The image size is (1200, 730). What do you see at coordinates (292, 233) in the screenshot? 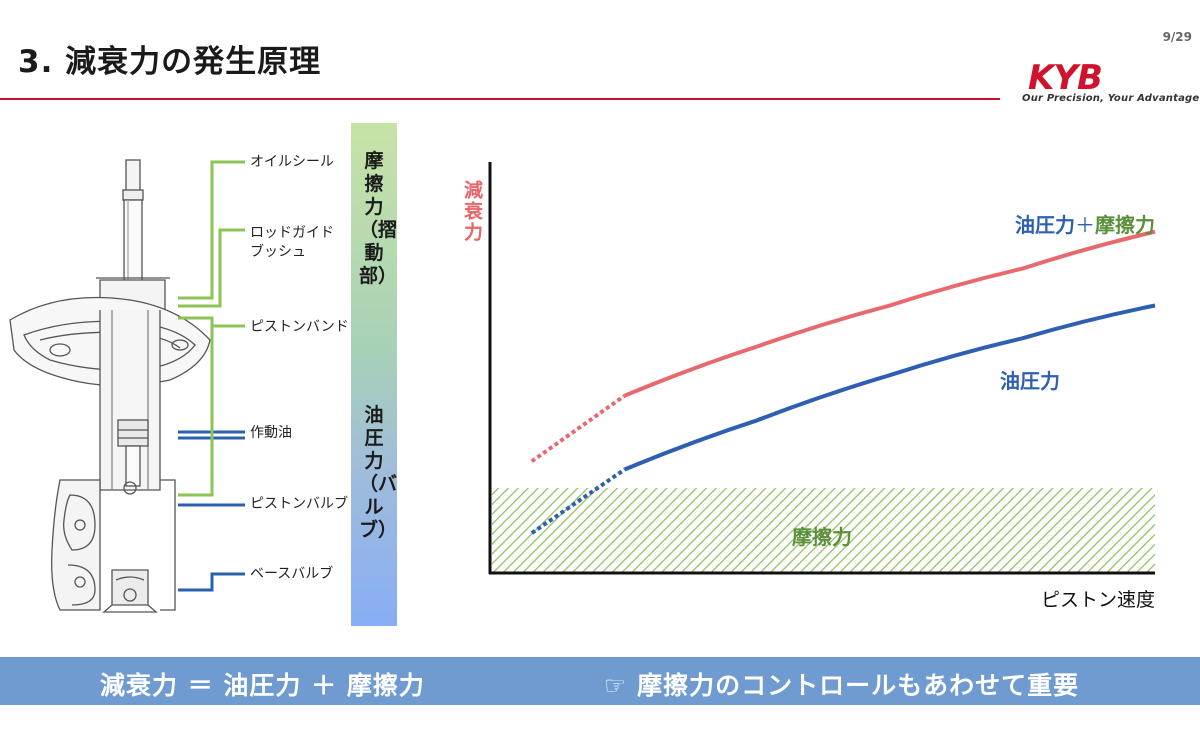
I see `label-rod-guide-line1: ロッドガイド` at bounding box center [292, 233].